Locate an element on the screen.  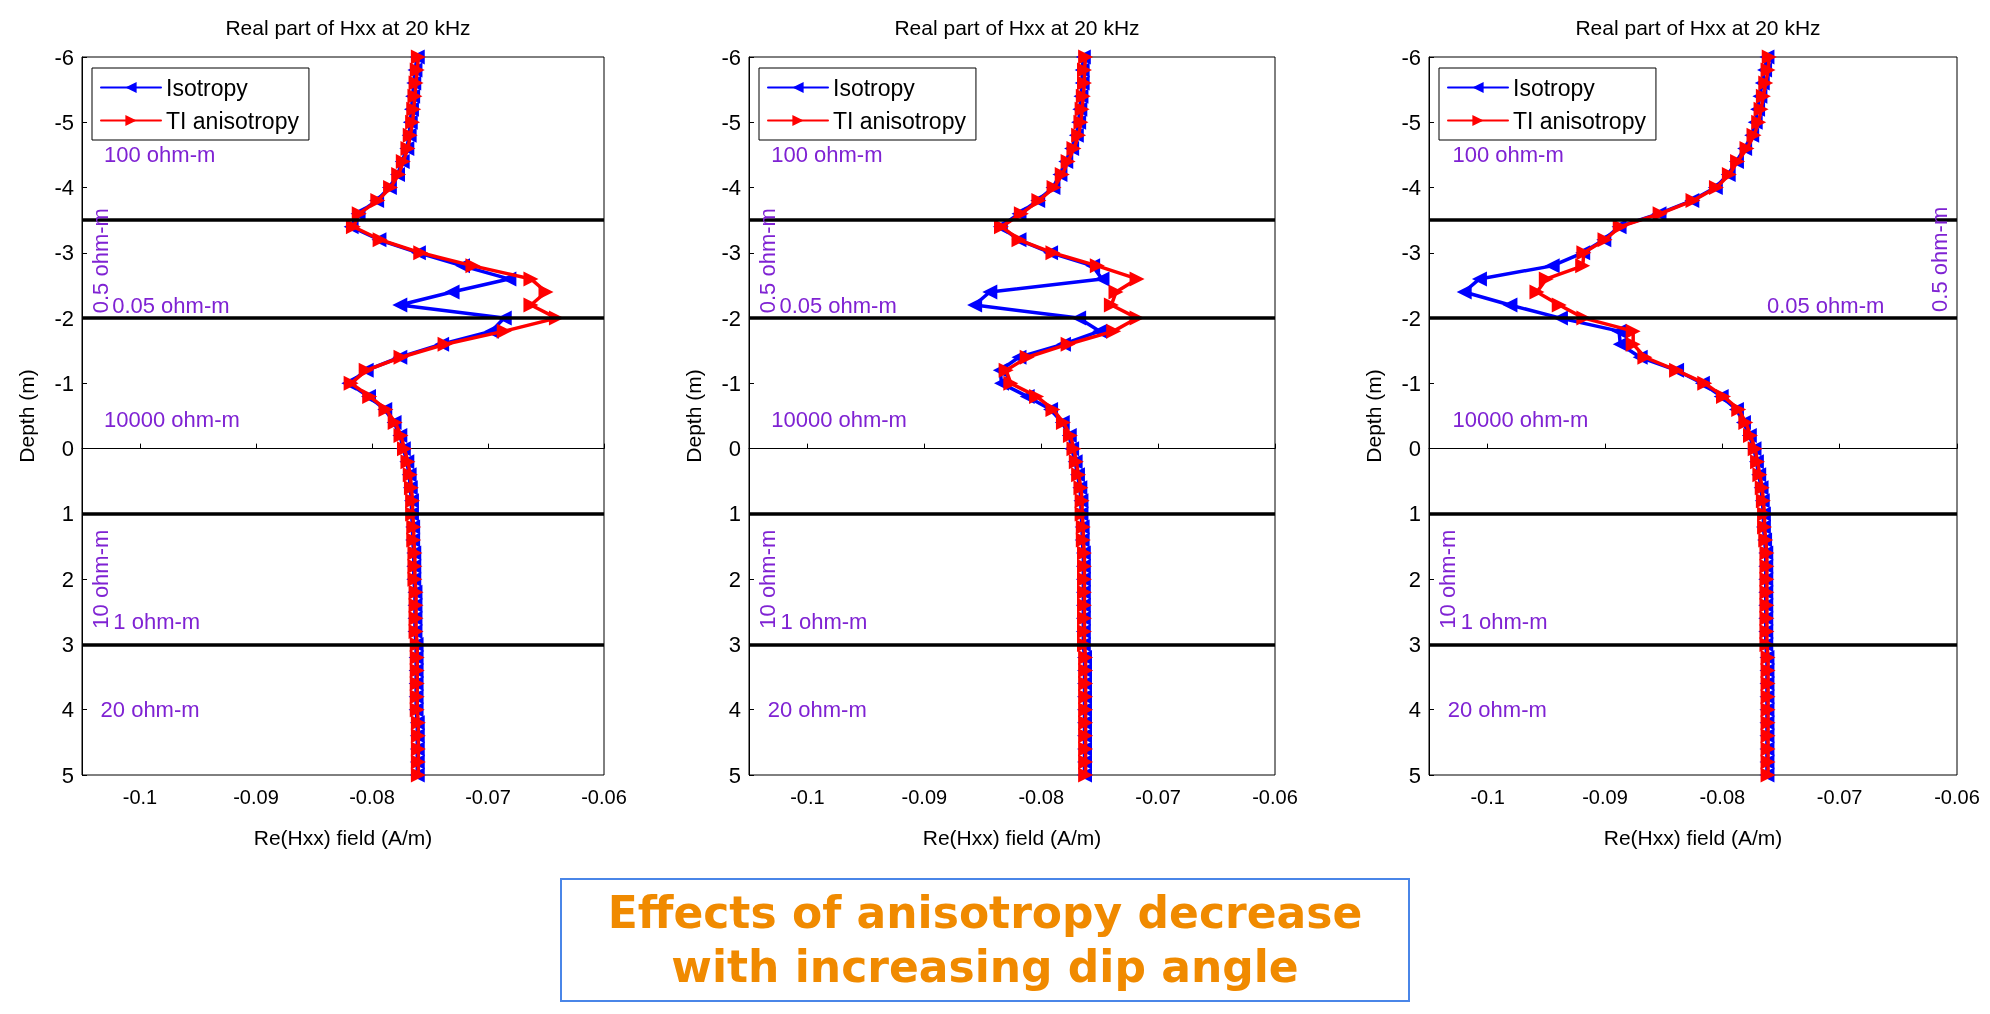
y-tick-label: 1 is located at coordinates (67, 514).